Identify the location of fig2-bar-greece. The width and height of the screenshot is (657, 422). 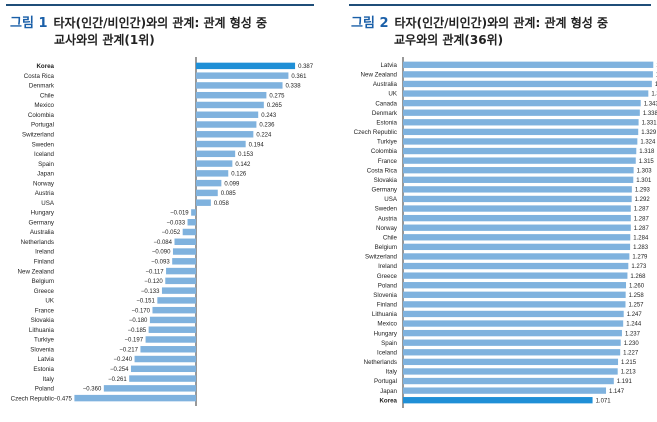
(515, 275).